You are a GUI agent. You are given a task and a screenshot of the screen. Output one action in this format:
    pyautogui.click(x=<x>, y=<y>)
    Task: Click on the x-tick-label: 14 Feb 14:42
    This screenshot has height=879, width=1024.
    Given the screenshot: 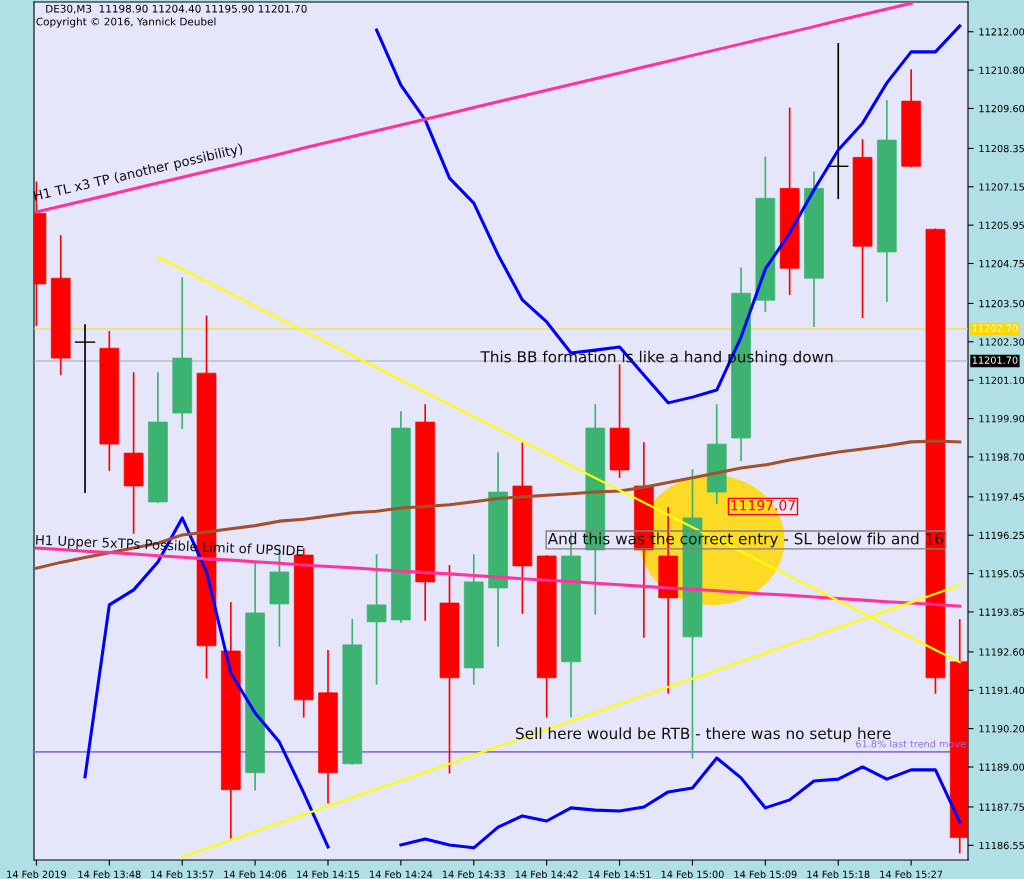 What is the action you would take?
    pyautogui.click(x=546, y=874)
    